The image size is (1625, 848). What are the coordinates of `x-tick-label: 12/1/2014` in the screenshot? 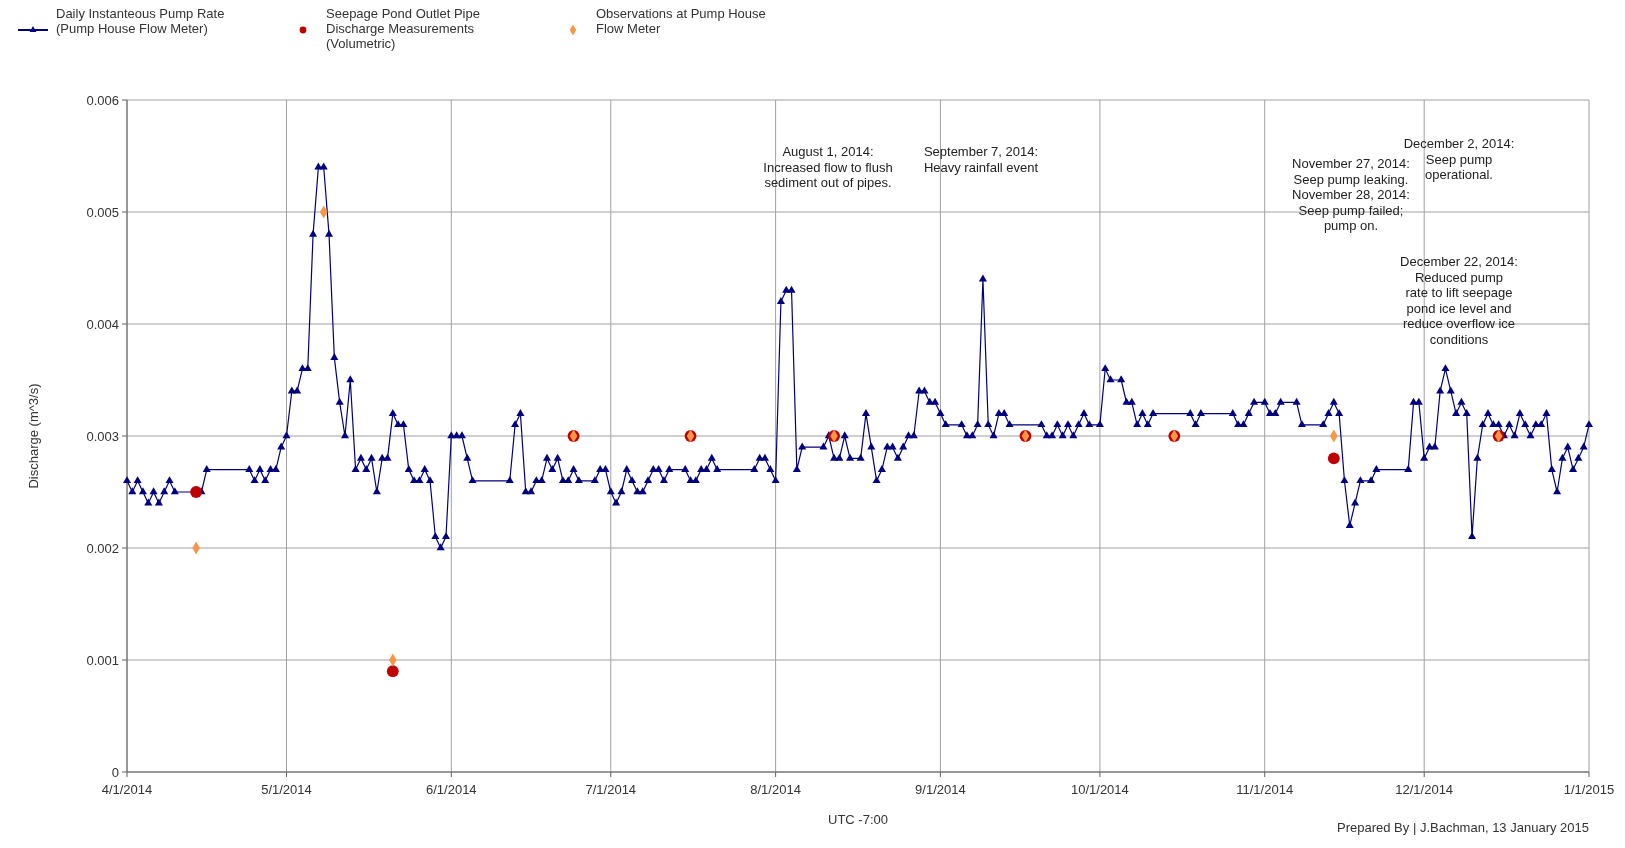 It's located at (1424, 789).